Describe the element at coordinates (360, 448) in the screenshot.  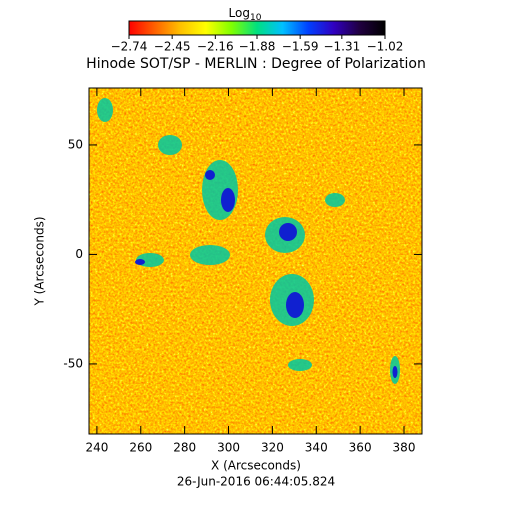
I see `x-tick-label: 360` at that location.